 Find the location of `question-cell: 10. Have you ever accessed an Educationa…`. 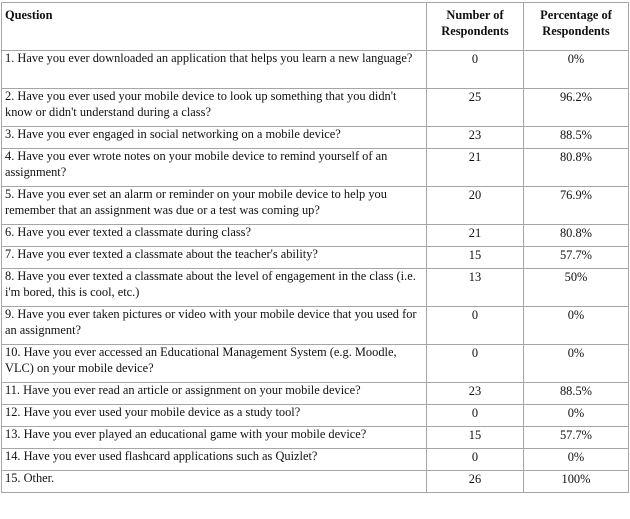

question-cell: 10. Have you ever accessed an Educationa… is located at coordinates (214, 363).